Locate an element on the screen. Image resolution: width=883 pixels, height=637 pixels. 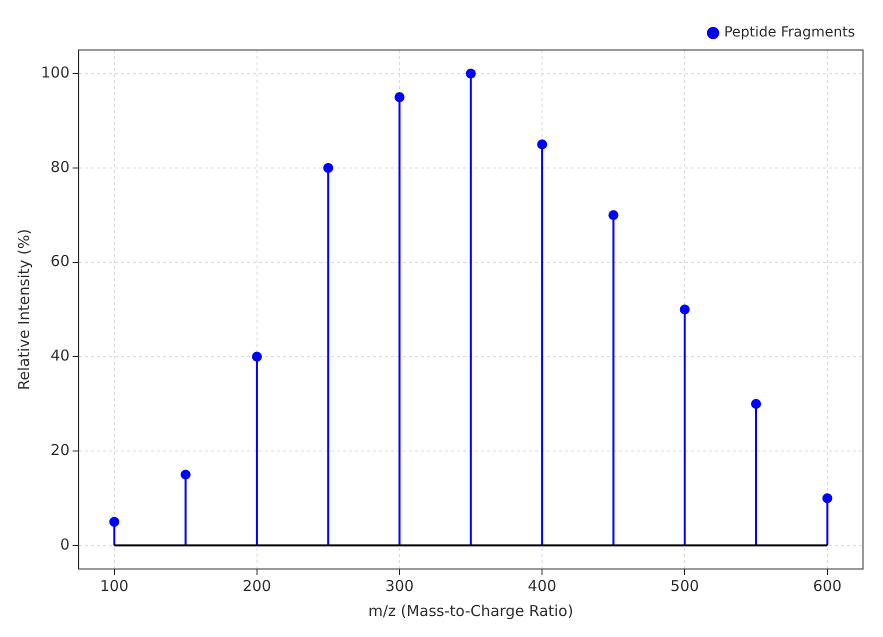
legend-label: Peptide Fragments is located at coordinates (789, 32).